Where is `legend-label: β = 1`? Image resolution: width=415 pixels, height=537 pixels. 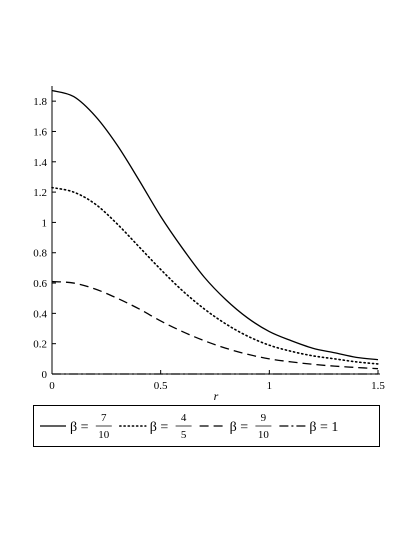
legend-label: β = 1 is located at coordinates (323, 427).